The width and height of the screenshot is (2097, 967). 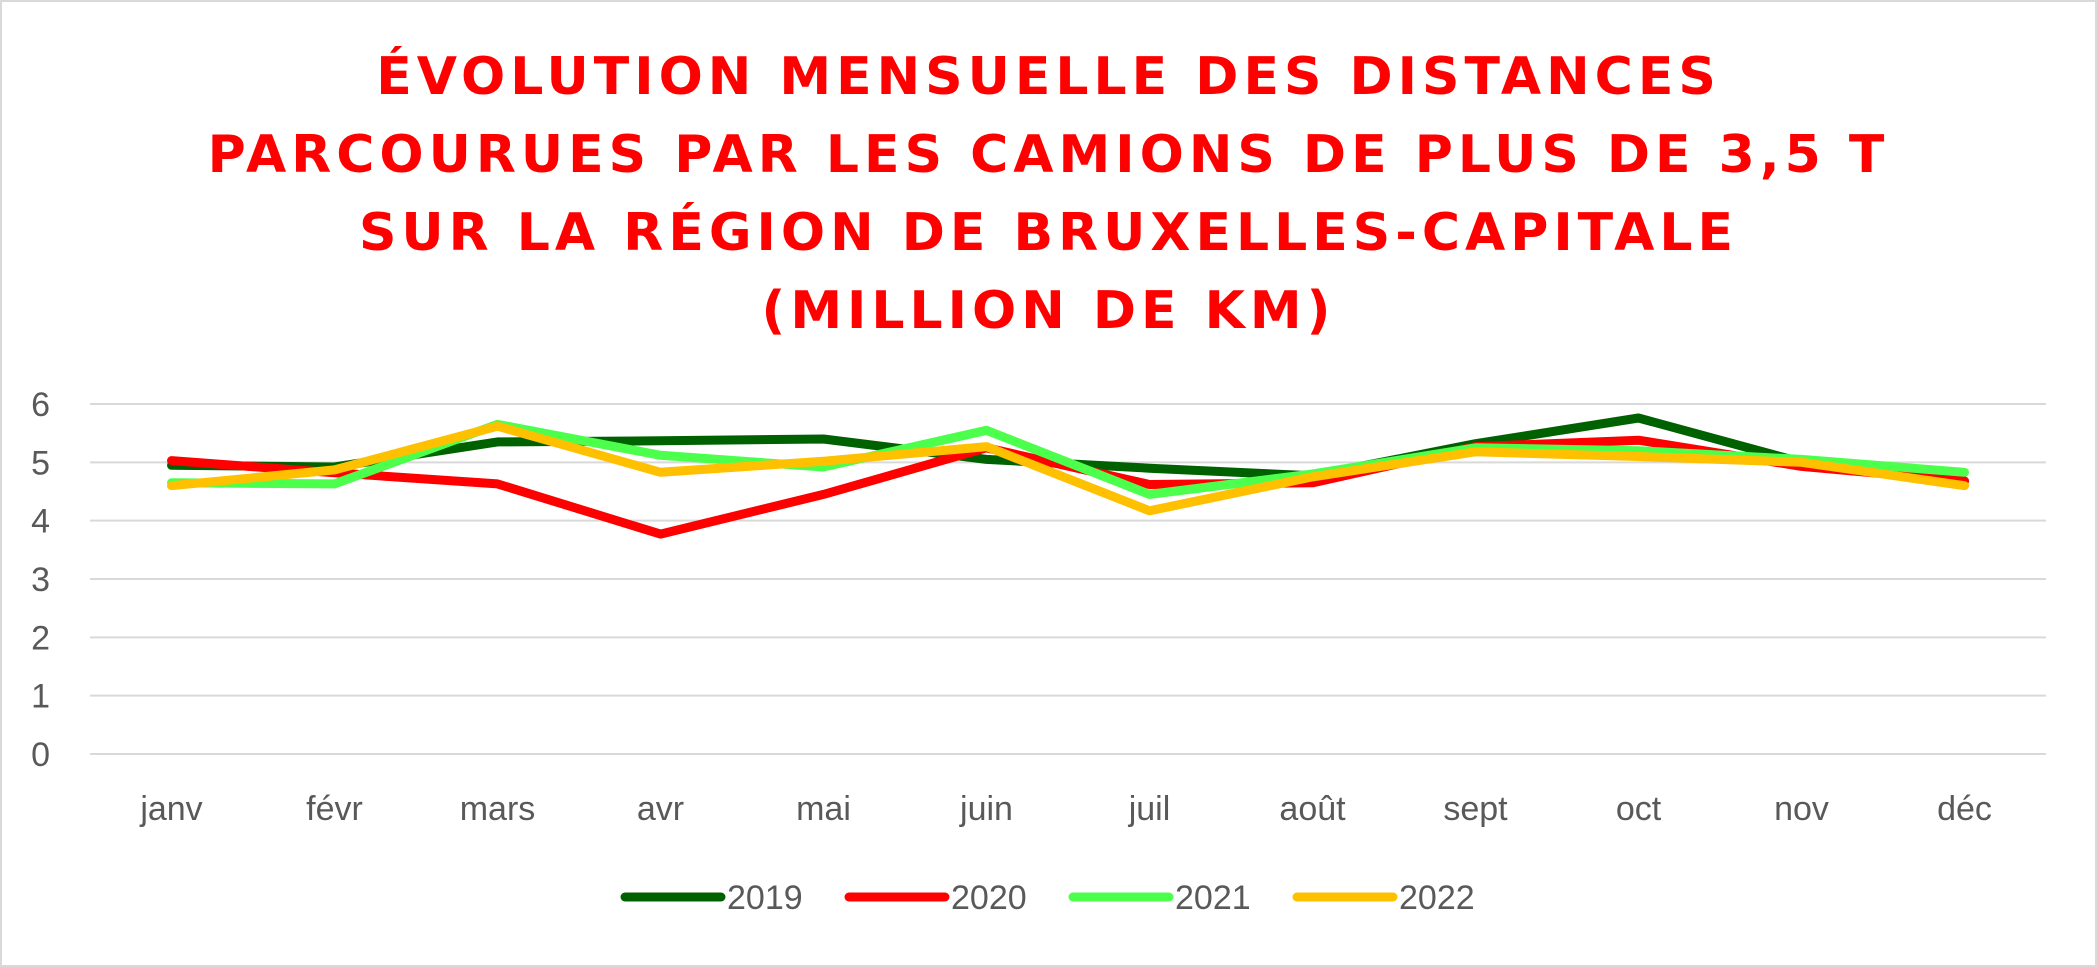 What do you see at coordinates (986, 809) in the screenshot?
I see `x-tick-label-juin: juin` at bounding box center [986, 809].